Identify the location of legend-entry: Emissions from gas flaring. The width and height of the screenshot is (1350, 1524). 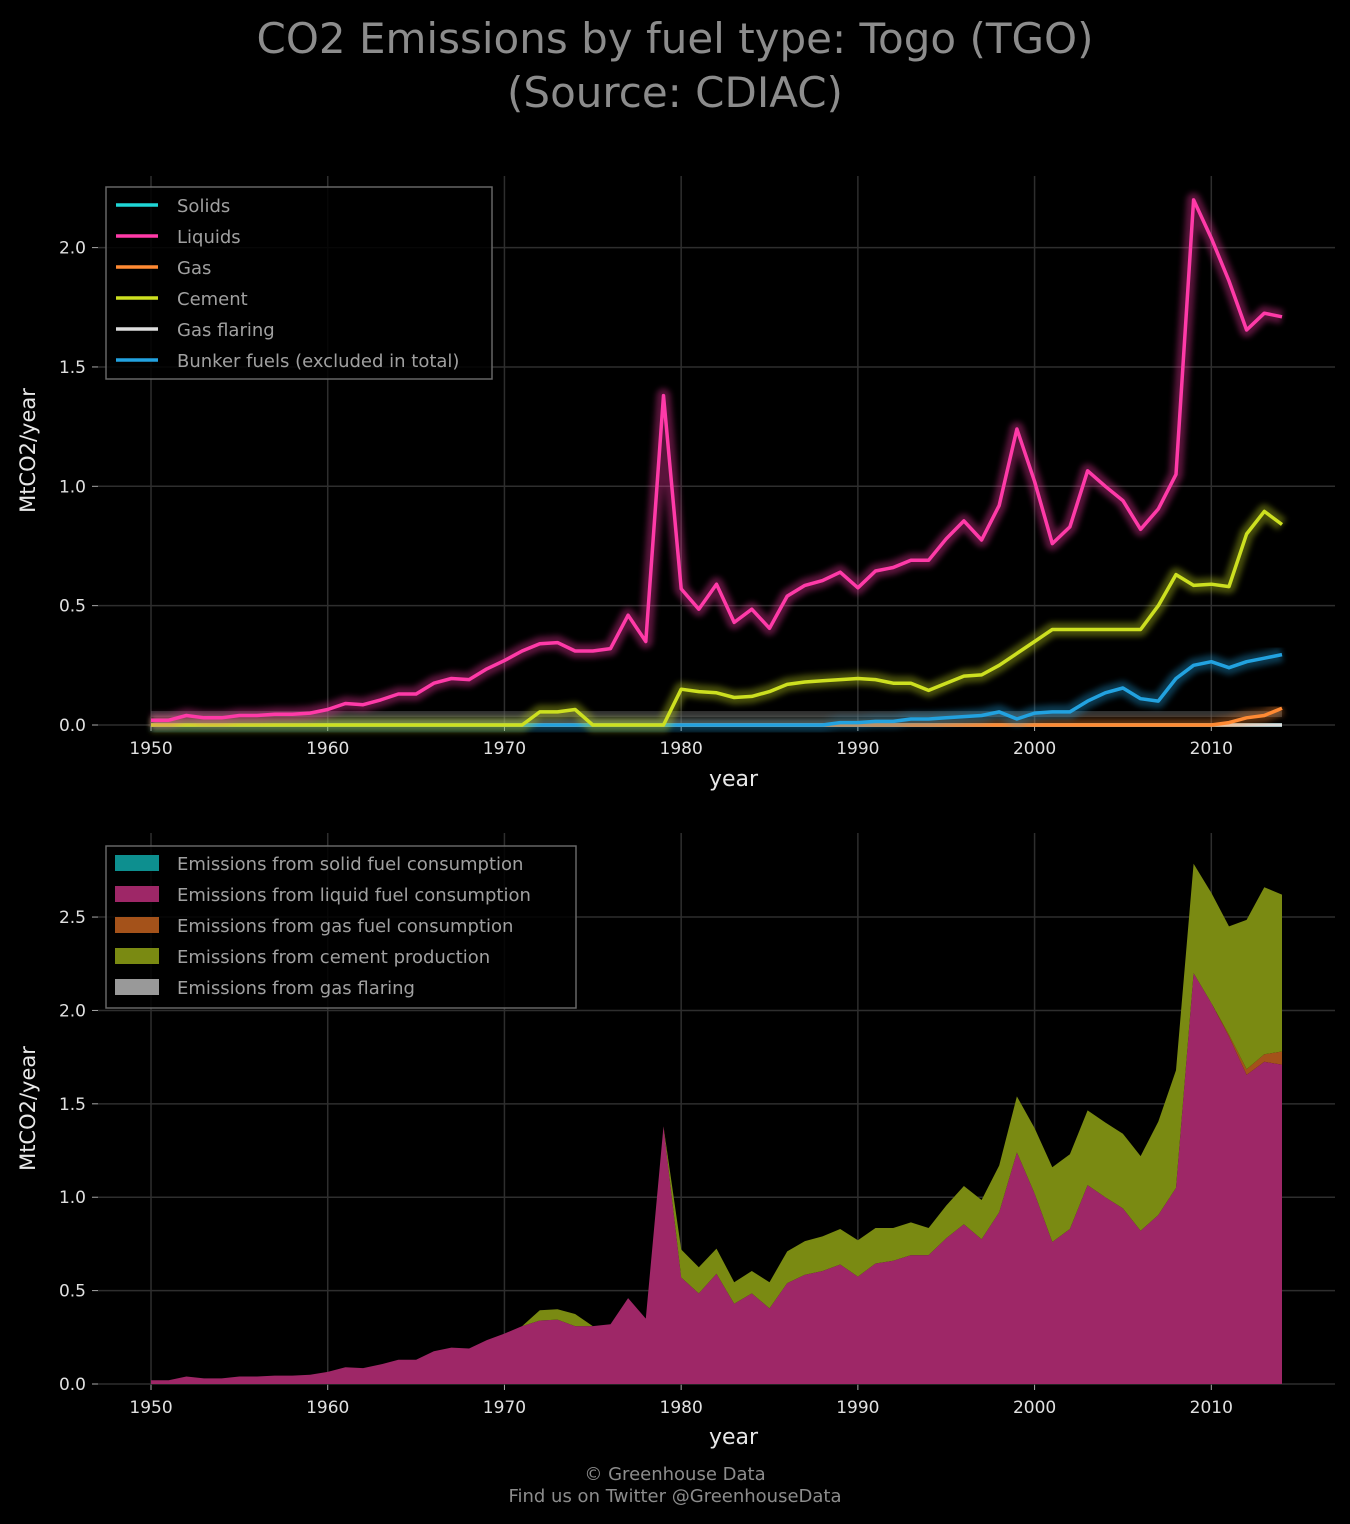
(296, 988).